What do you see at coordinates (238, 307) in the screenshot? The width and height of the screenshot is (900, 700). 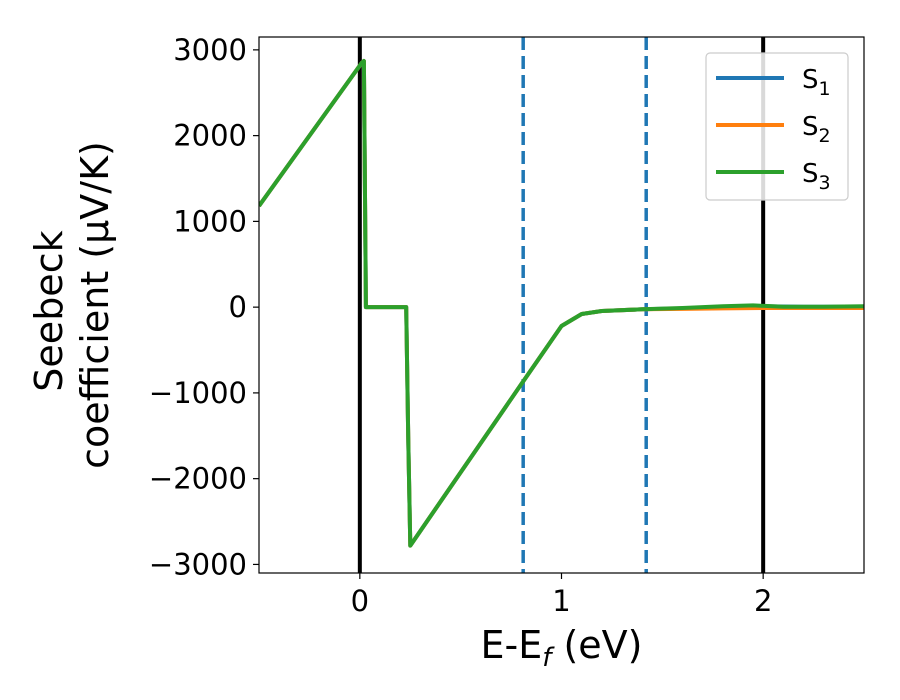 I see `y-tick-label: 0` at bounding box center [238, 307].